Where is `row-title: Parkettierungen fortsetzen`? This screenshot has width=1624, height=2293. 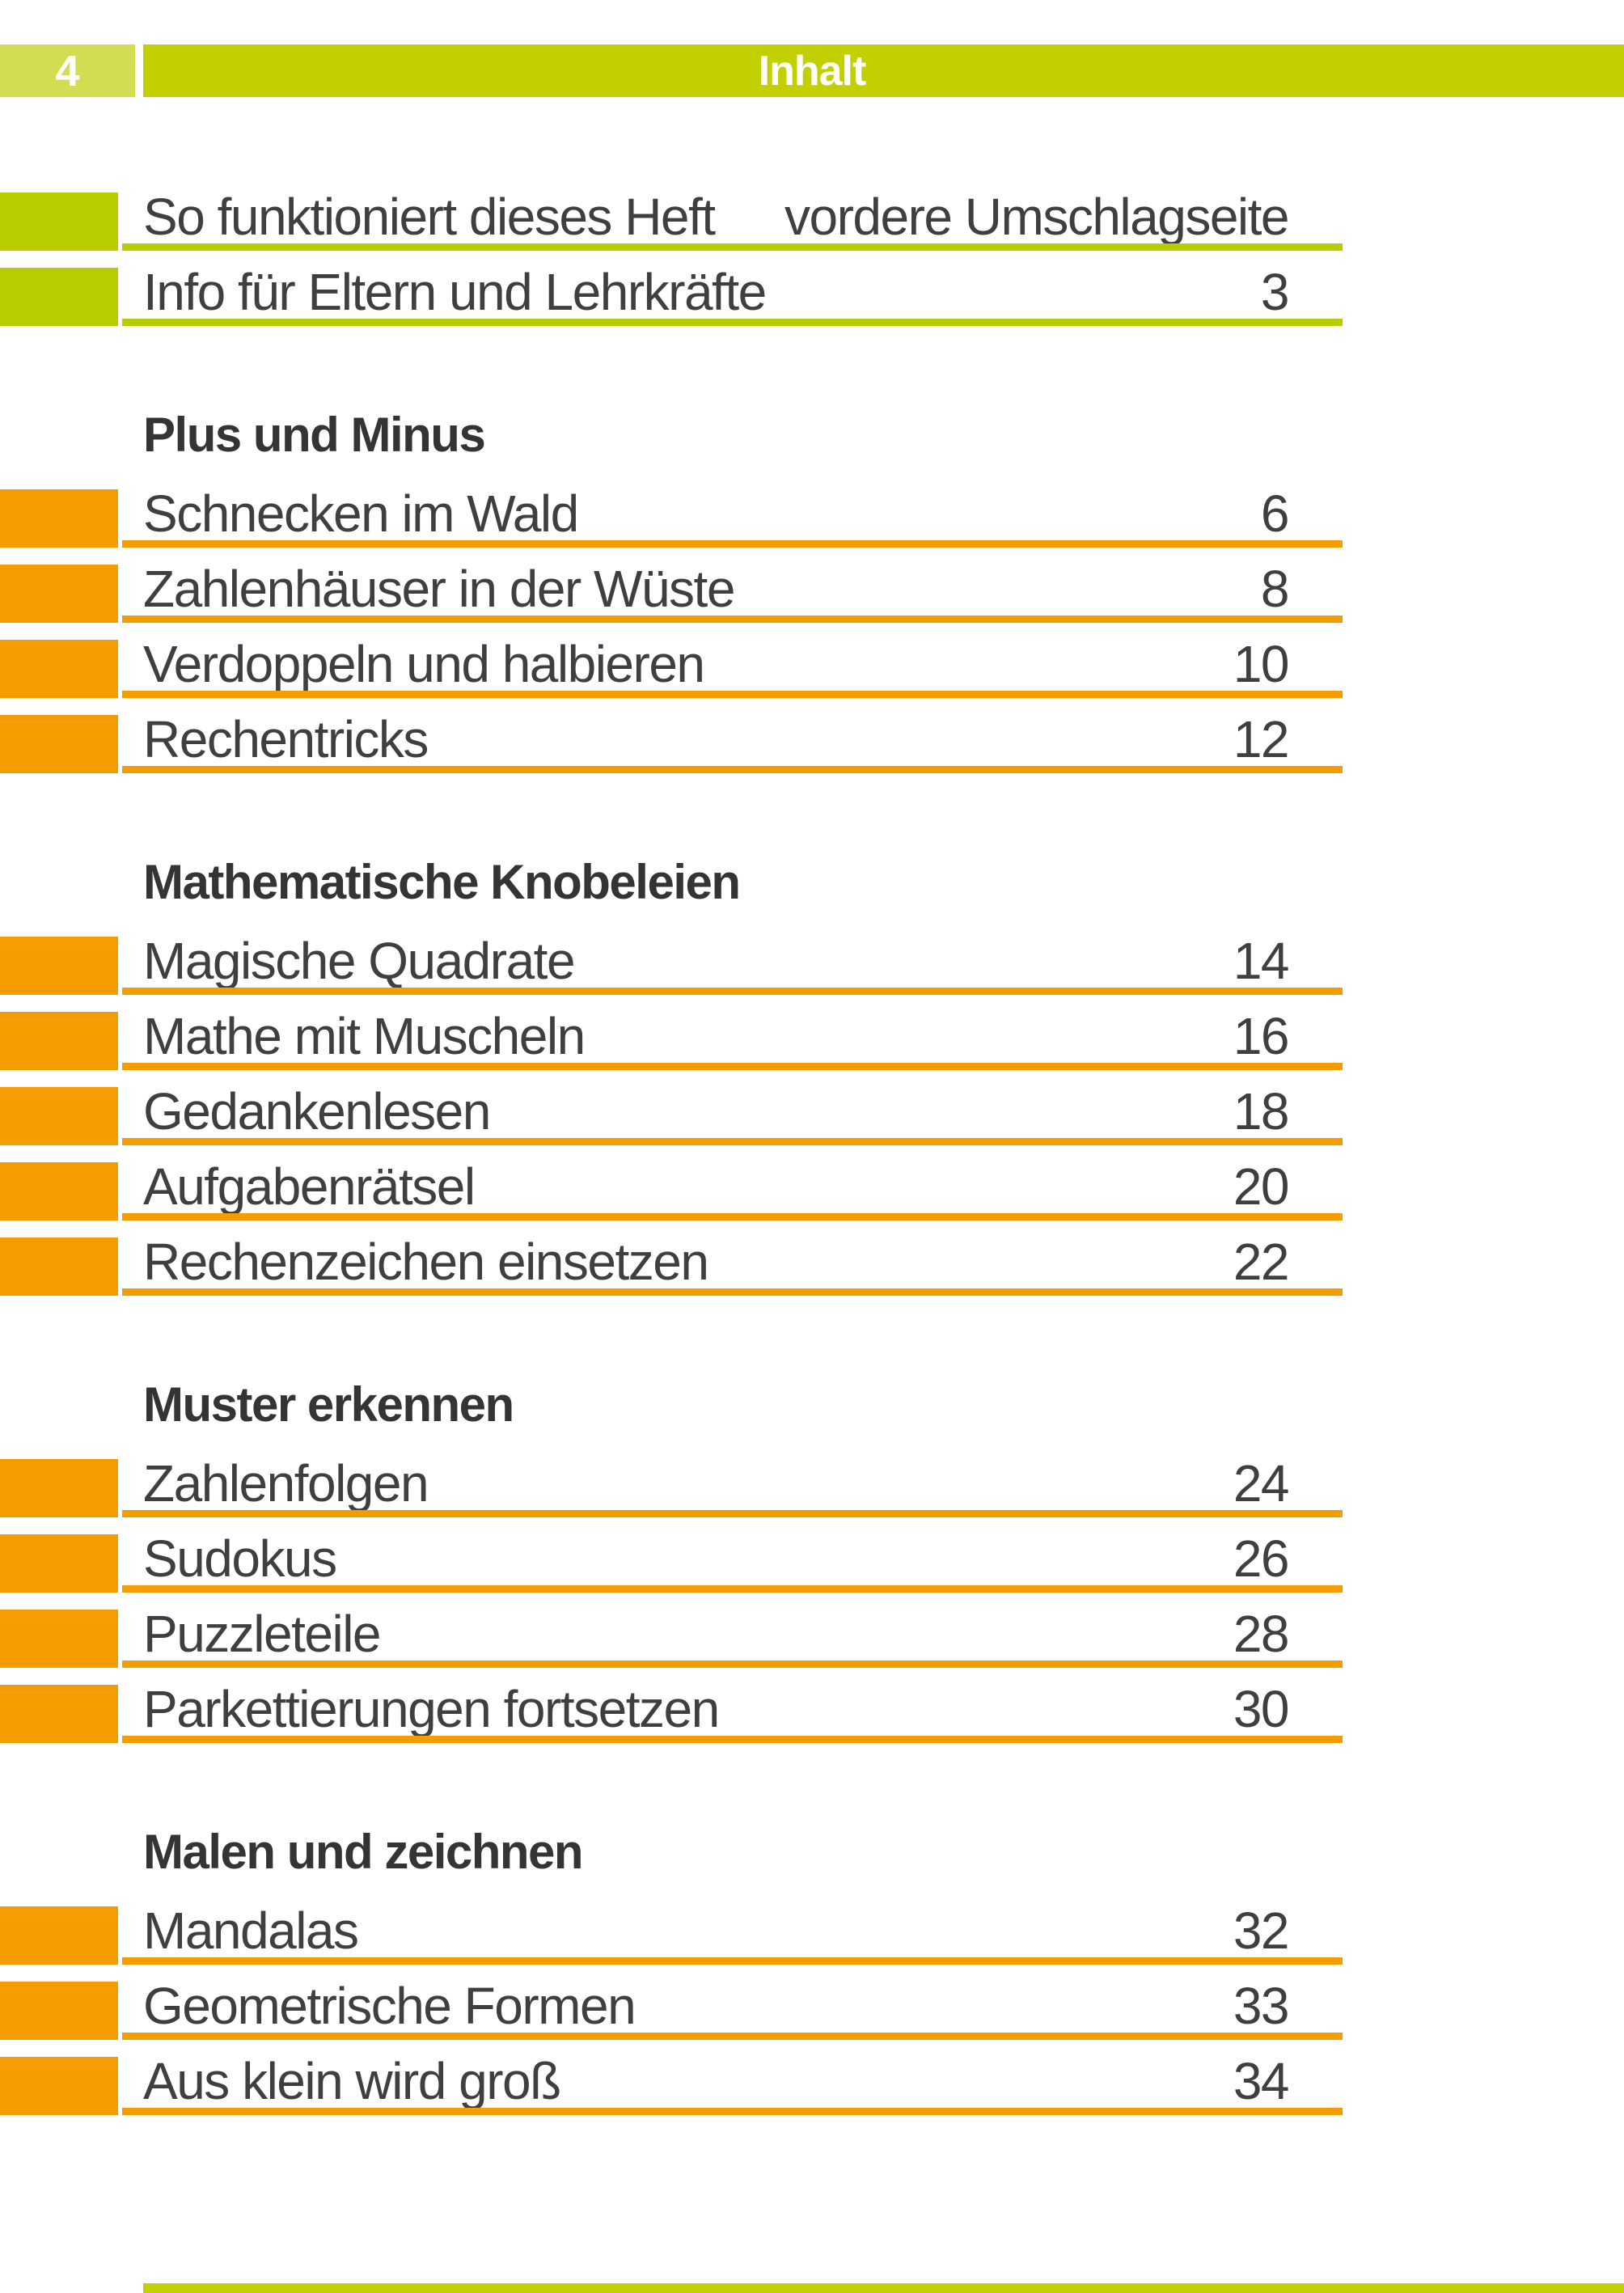
row-title: Parkettierungen fortsetzen is located at coordinates (431, 1709).